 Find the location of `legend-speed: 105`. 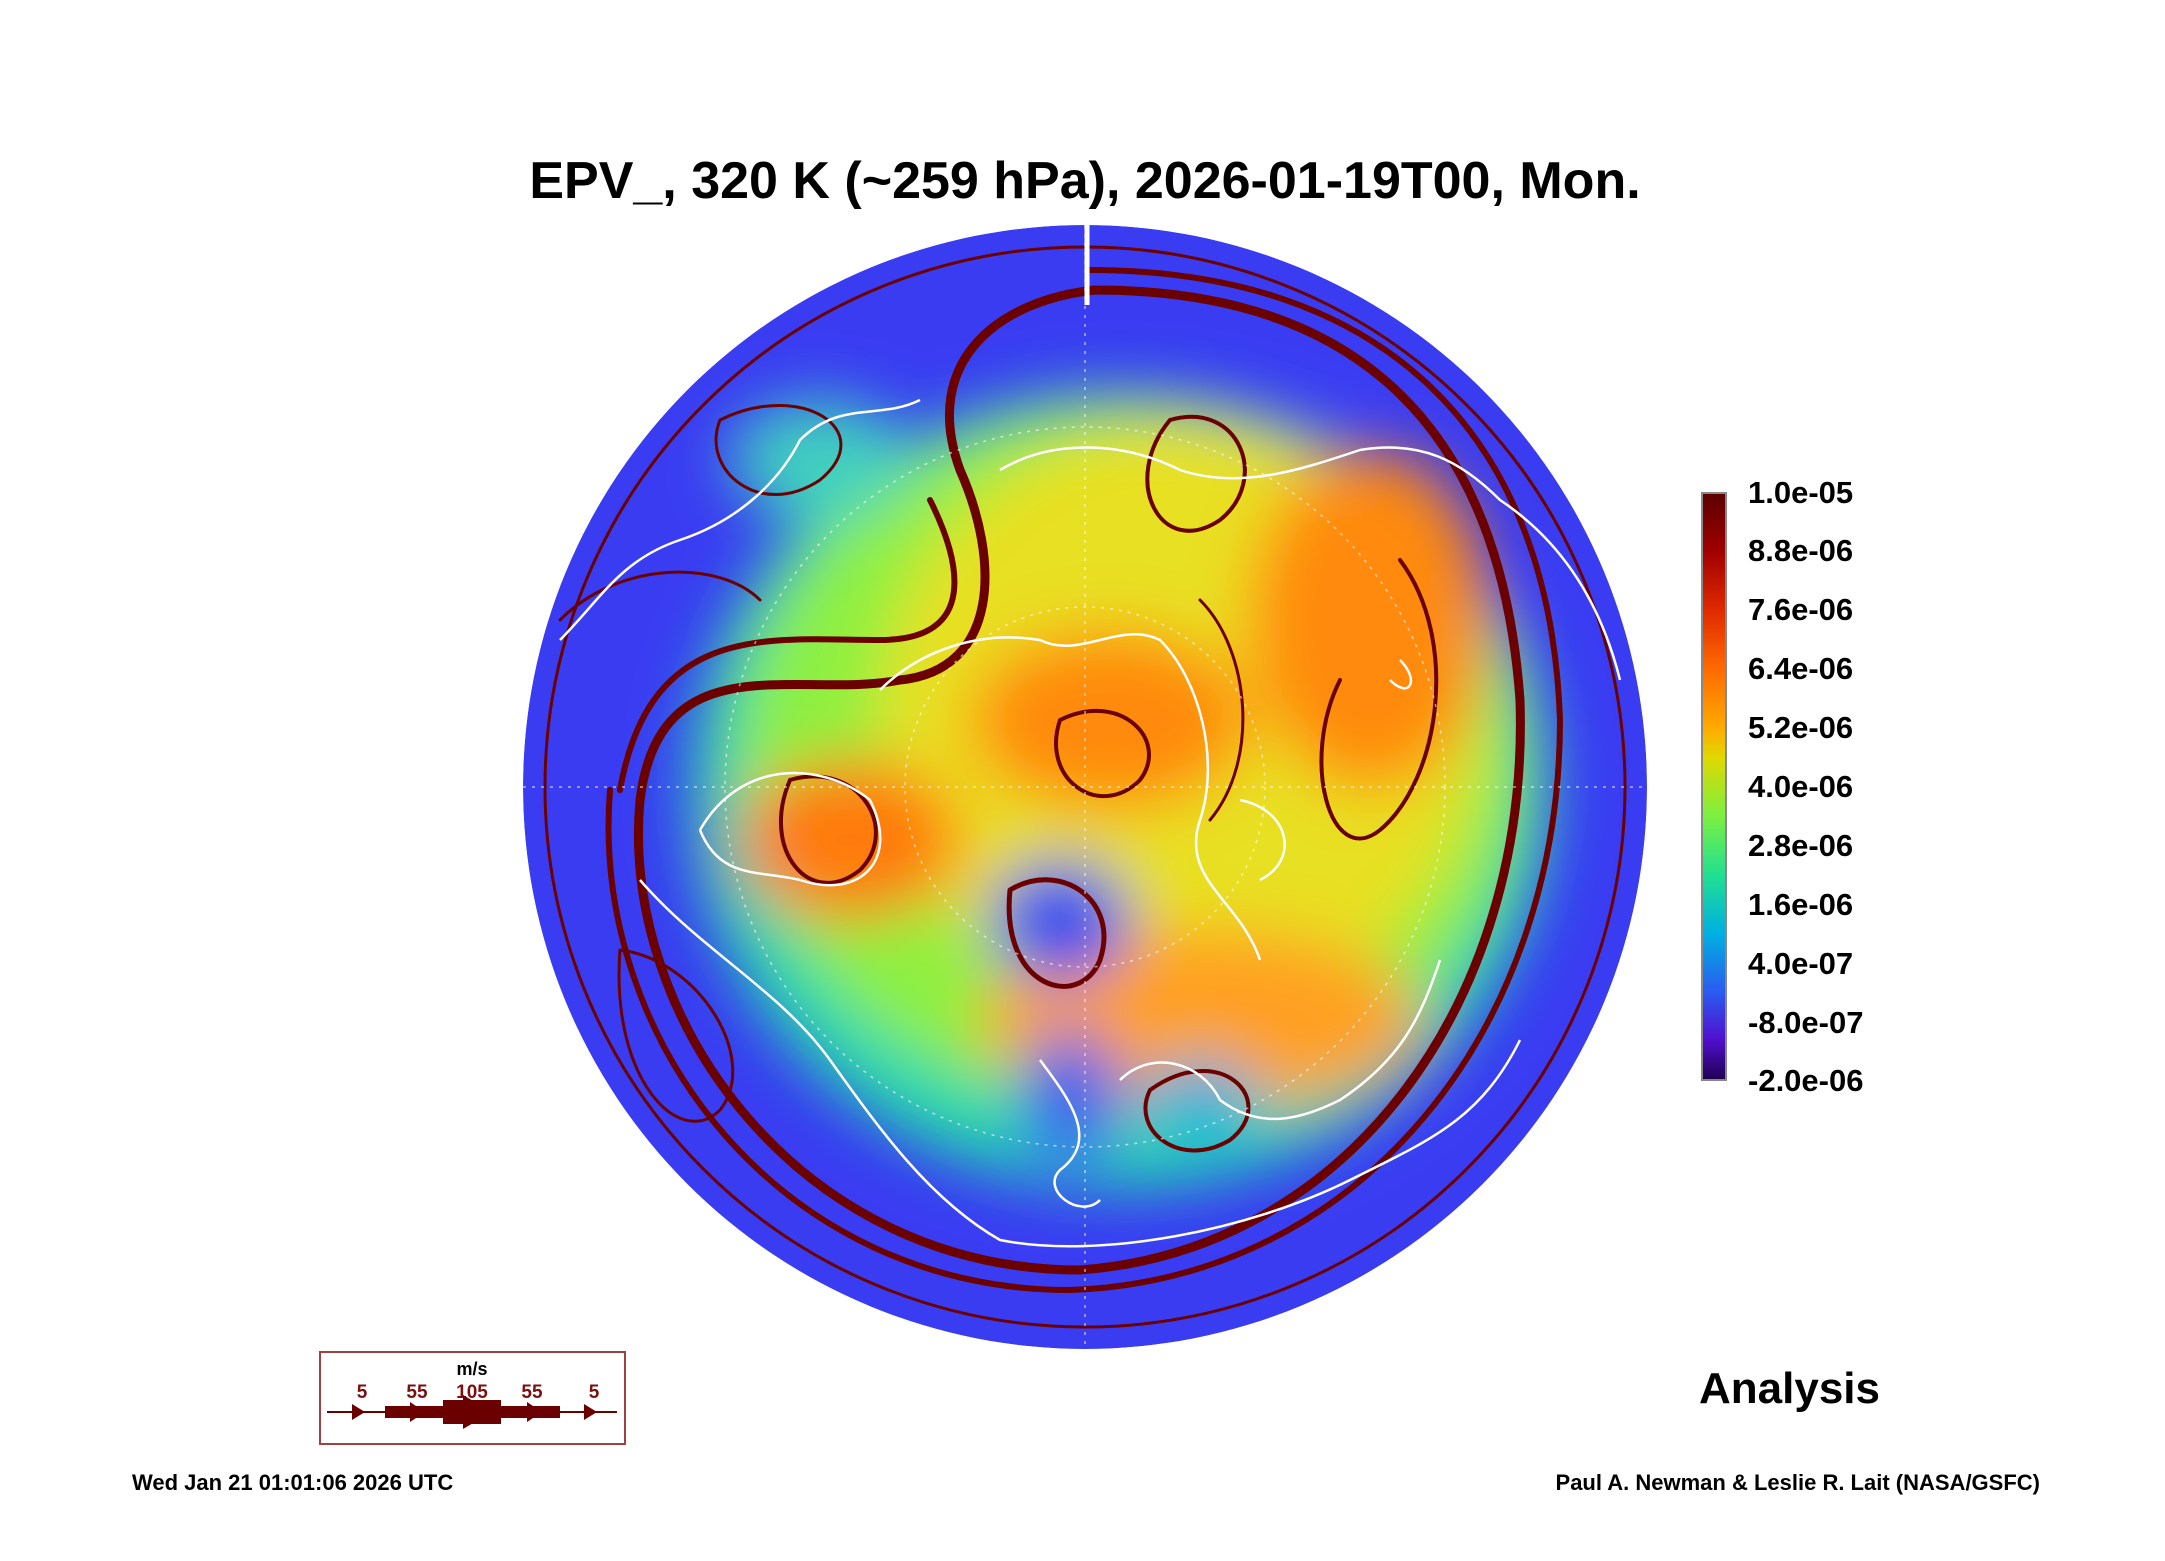

legend-speed: 105 is located at coordinates (472, 1392).